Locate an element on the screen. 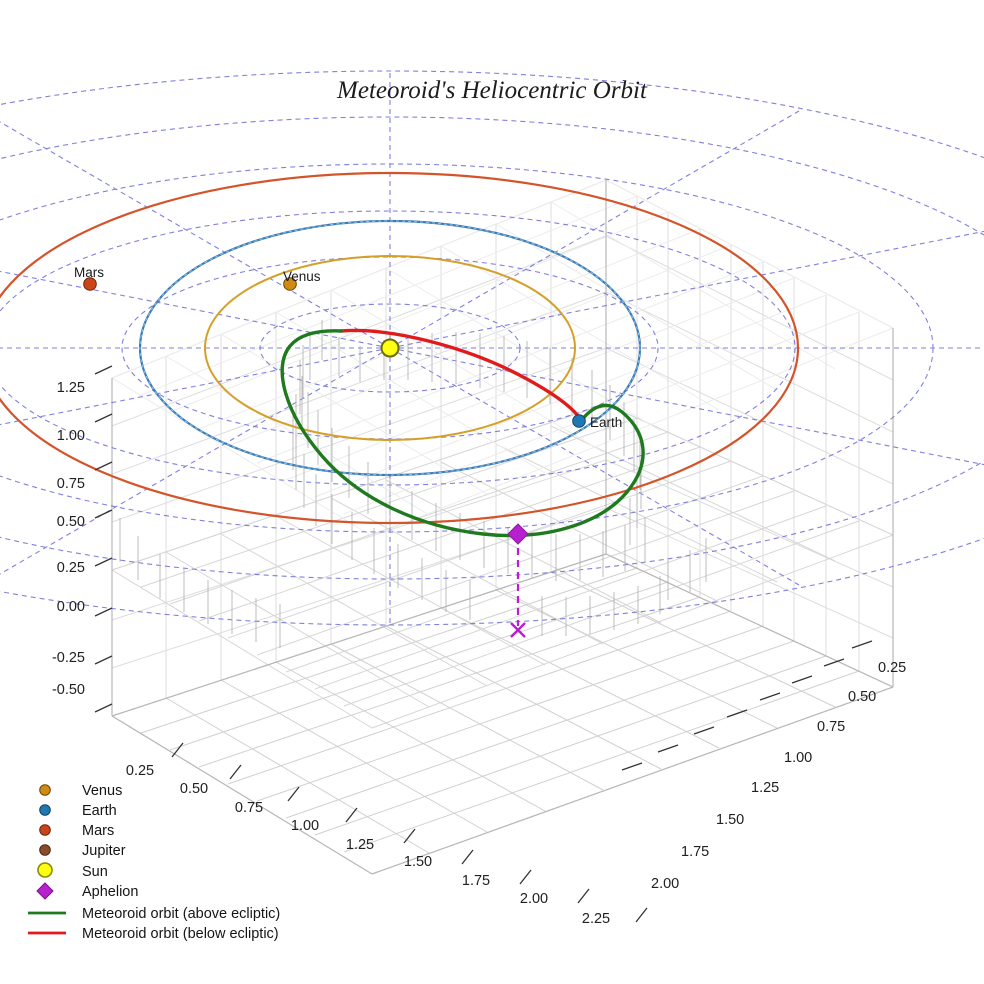 The image size is (984, 984). legend-item-orbit-above: Meteoroid orbit (above ecliptic) is located at coordinates (154, 914).